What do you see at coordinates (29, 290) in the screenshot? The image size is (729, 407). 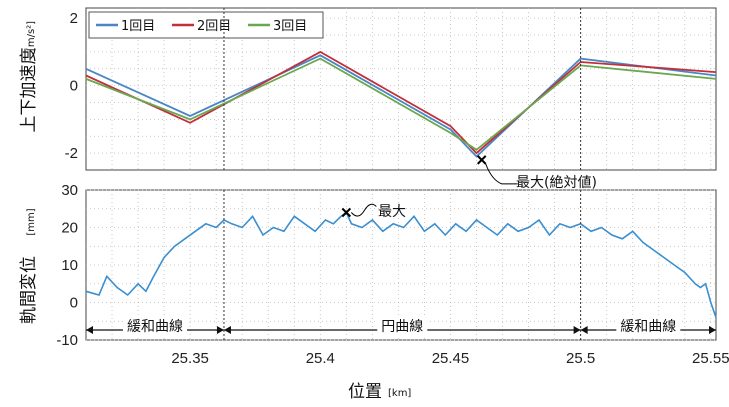 I see `gauge-y-label: 軌間変位` at bounding box center [29, 290].